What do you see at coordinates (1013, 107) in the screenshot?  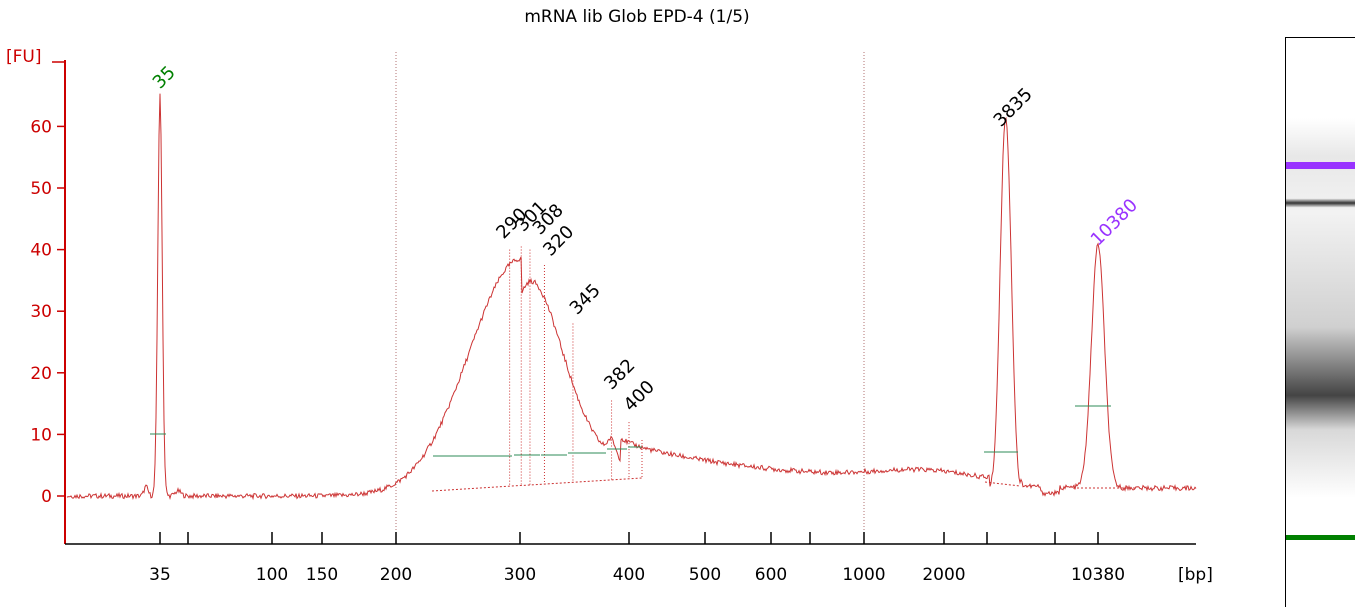 I see `peak-label: 3835` at bounding box center [1013, 107].